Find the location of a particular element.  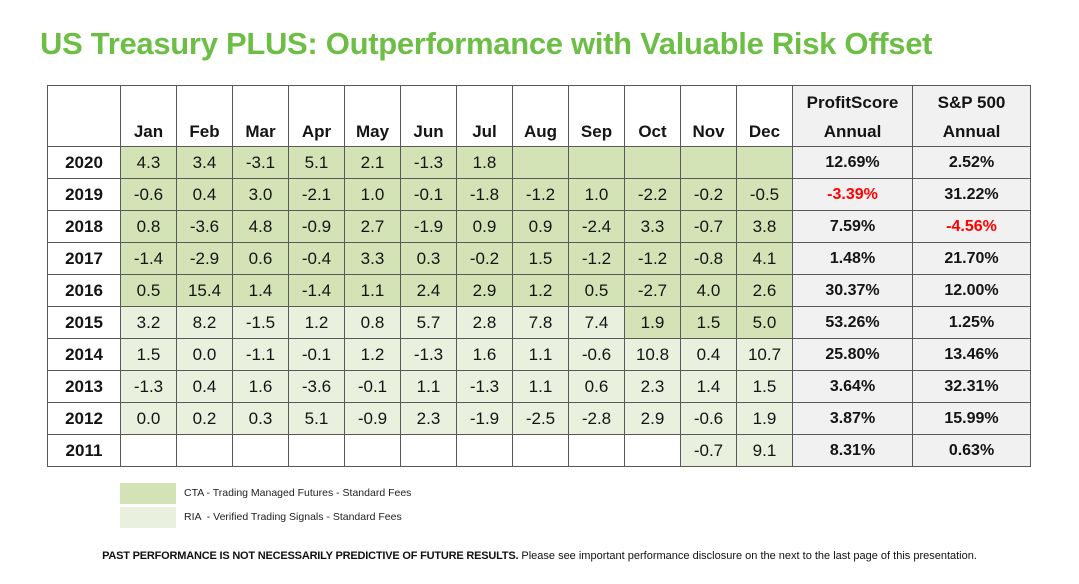

month-value-cell: 1.6 is located at coordinates (260, 386).